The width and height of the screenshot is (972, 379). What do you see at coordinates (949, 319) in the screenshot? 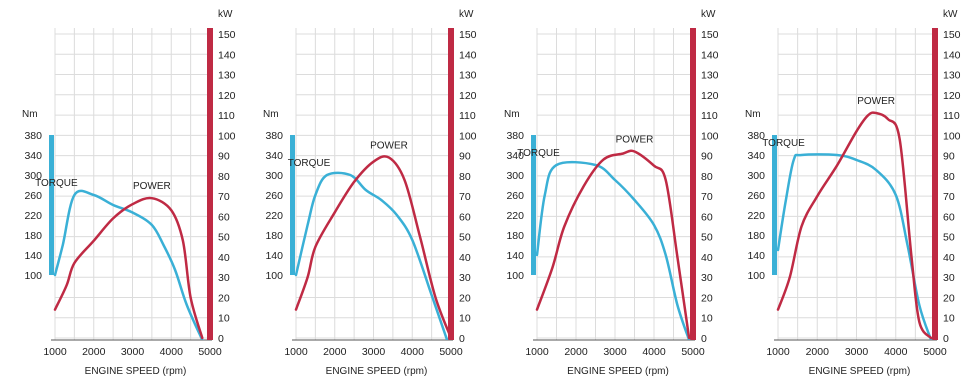
I see `kw-tick-label: 10` at bounding box center [949, 319].